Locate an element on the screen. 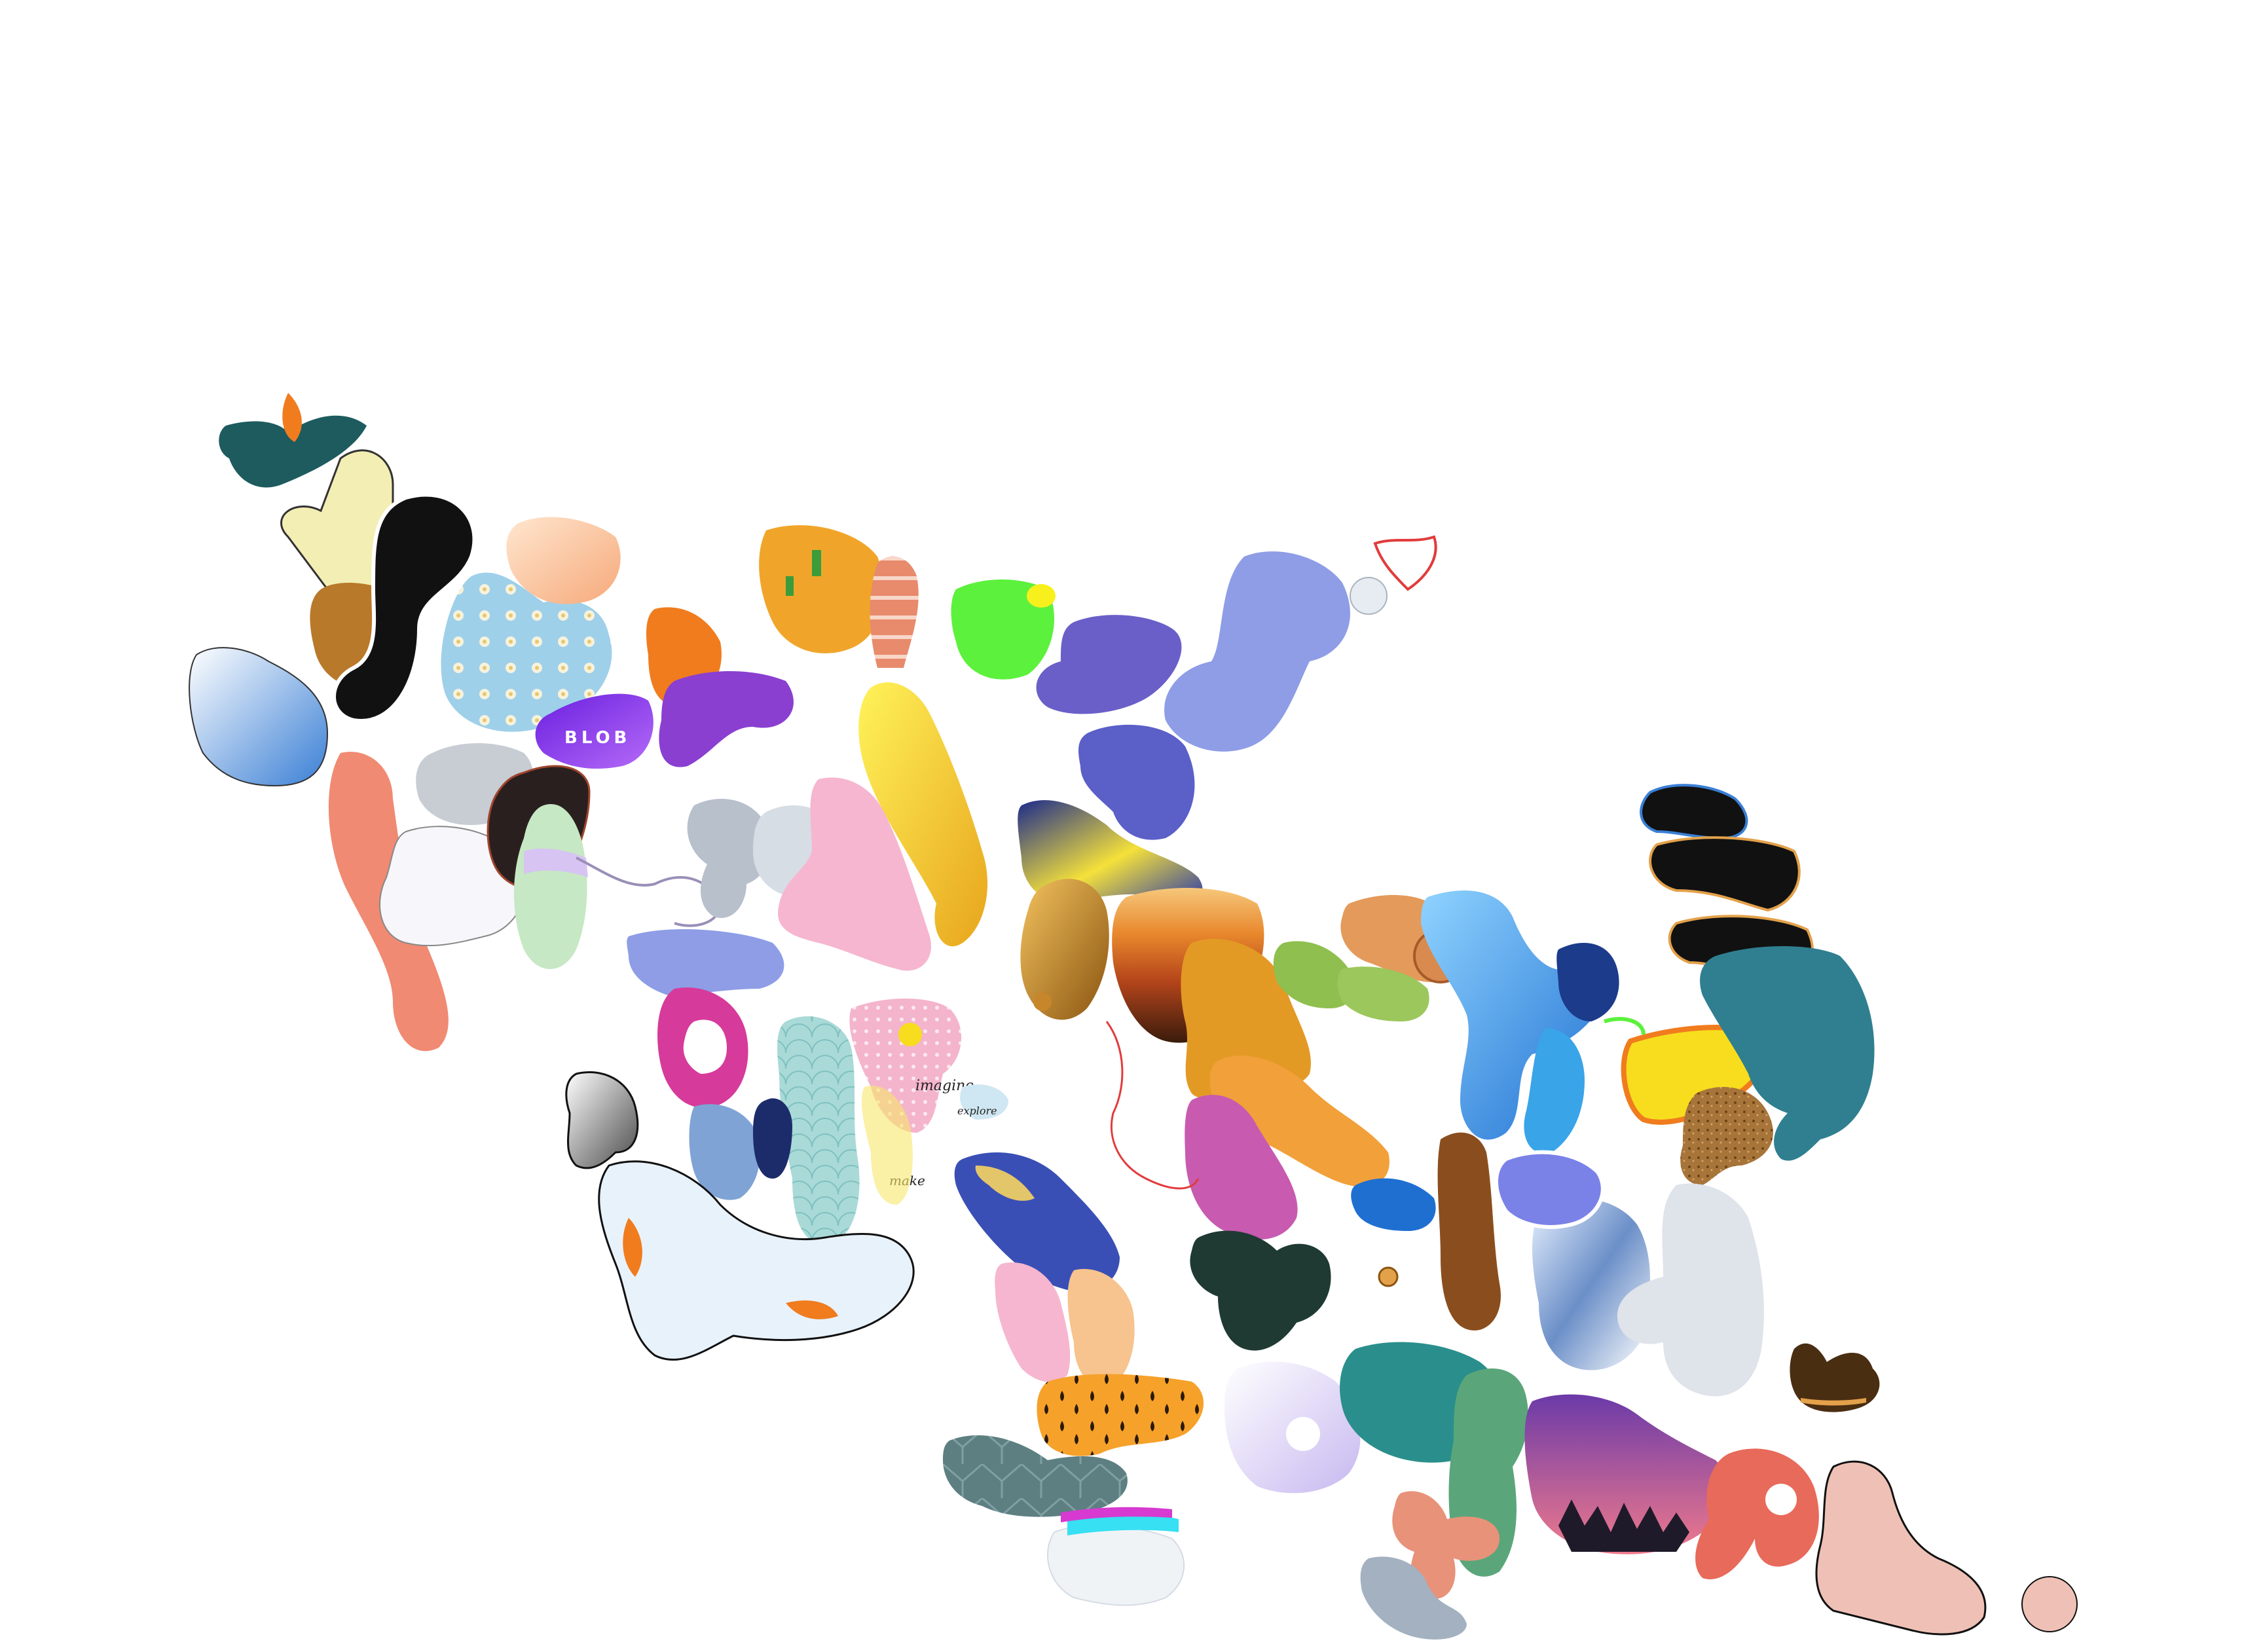 Image resolution: width=2263 pixels, height=1652 pixels. blue-wave-stripe is located at coordinates (1554, 1091).